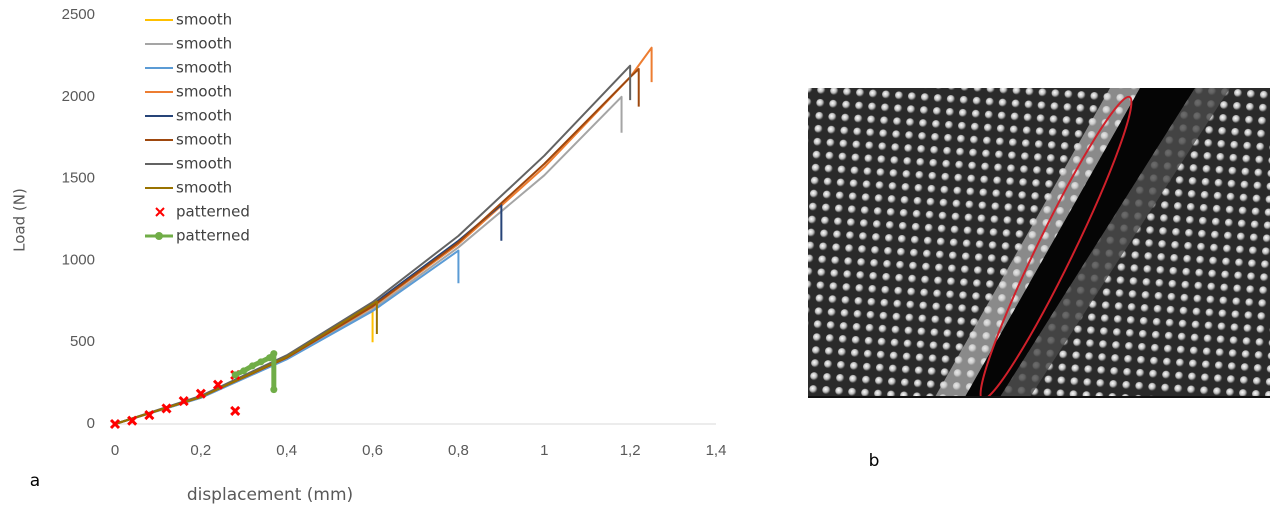  What do you see at coordinates (35, 481) in the screenshot?
I see `panel-label: a` at bounding box center [35, 481].